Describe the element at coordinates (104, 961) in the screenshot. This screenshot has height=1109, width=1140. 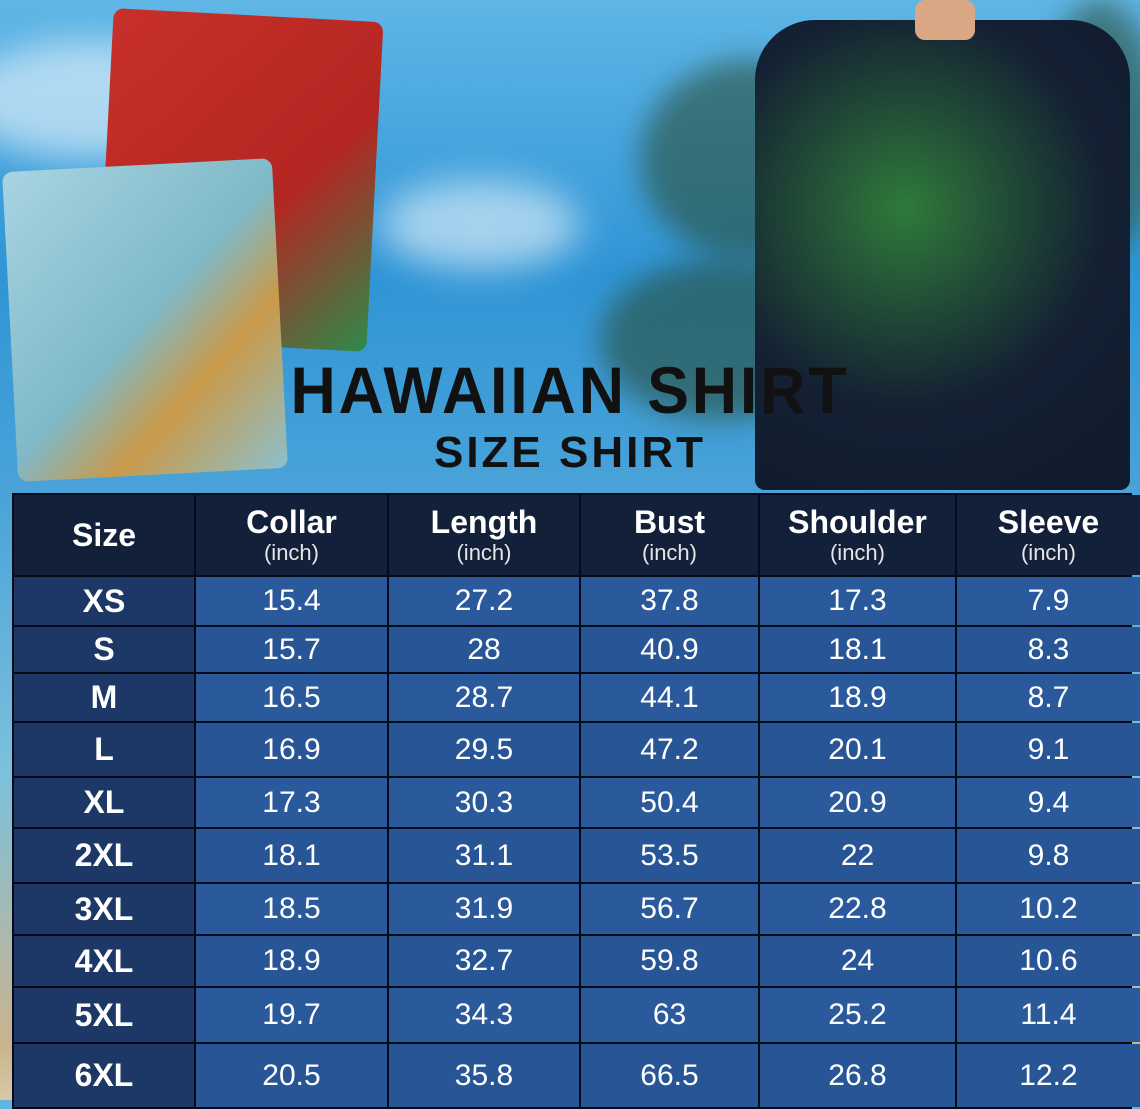
I see `size-cell: 4XL` at that location.